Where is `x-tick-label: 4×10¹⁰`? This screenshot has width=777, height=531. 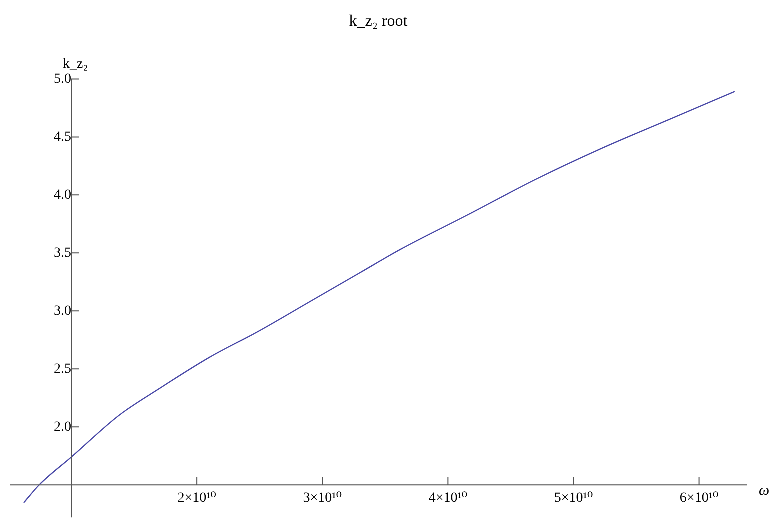
x-tick-label: 4×10¹⁰ is located at coordinates (448, 498).